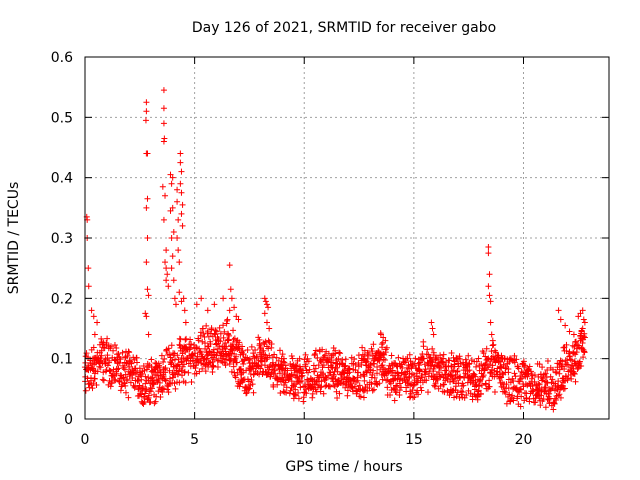  I want to click on x-axis-label: GPS time / hours, so click(343, 467).